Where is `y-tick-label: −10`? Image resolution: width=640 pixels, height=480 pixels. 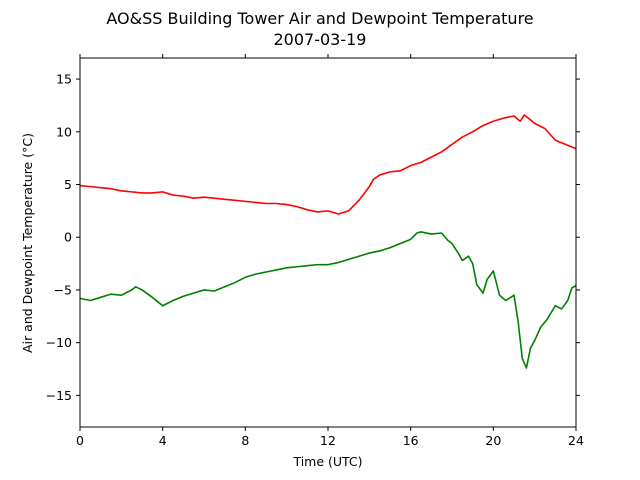 y-tick-label: −10 is located at coordinates (59, 342).